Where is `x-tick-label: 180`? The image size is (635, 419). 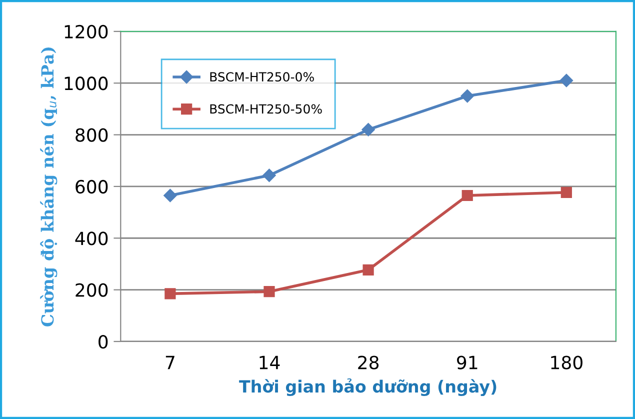
x-tick-label: 180 is located at coordinates (566, 363).